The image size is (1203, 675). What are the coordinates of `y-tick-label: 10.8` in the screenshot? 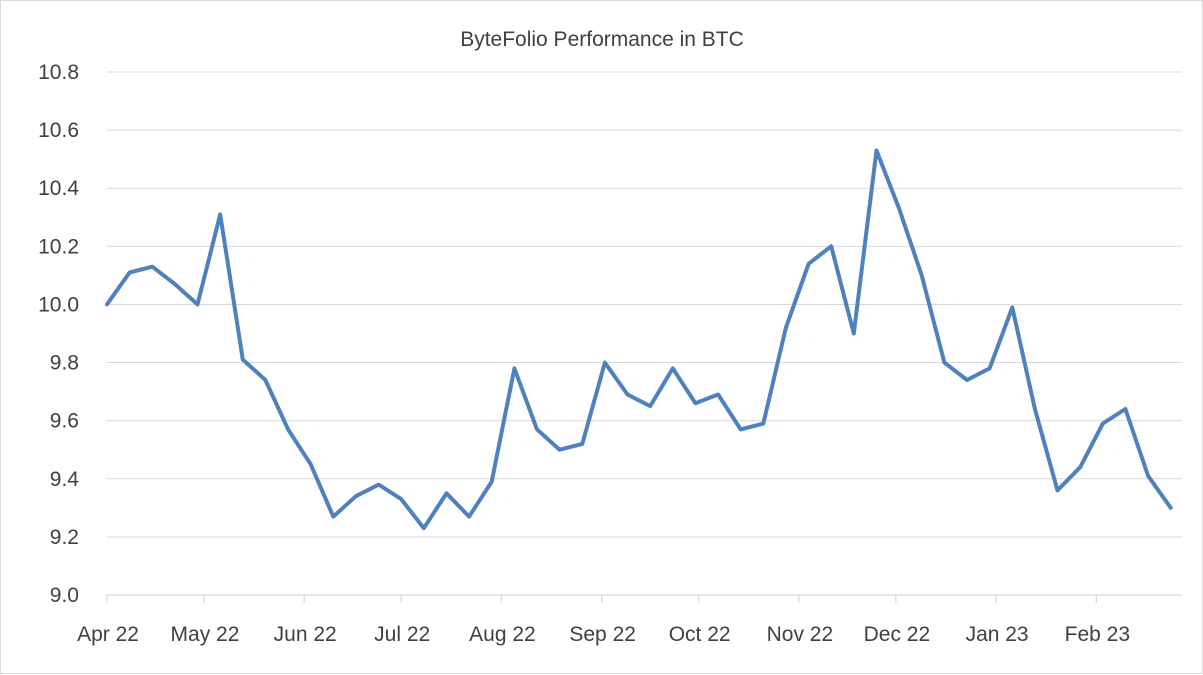 It's located at (58, 72).